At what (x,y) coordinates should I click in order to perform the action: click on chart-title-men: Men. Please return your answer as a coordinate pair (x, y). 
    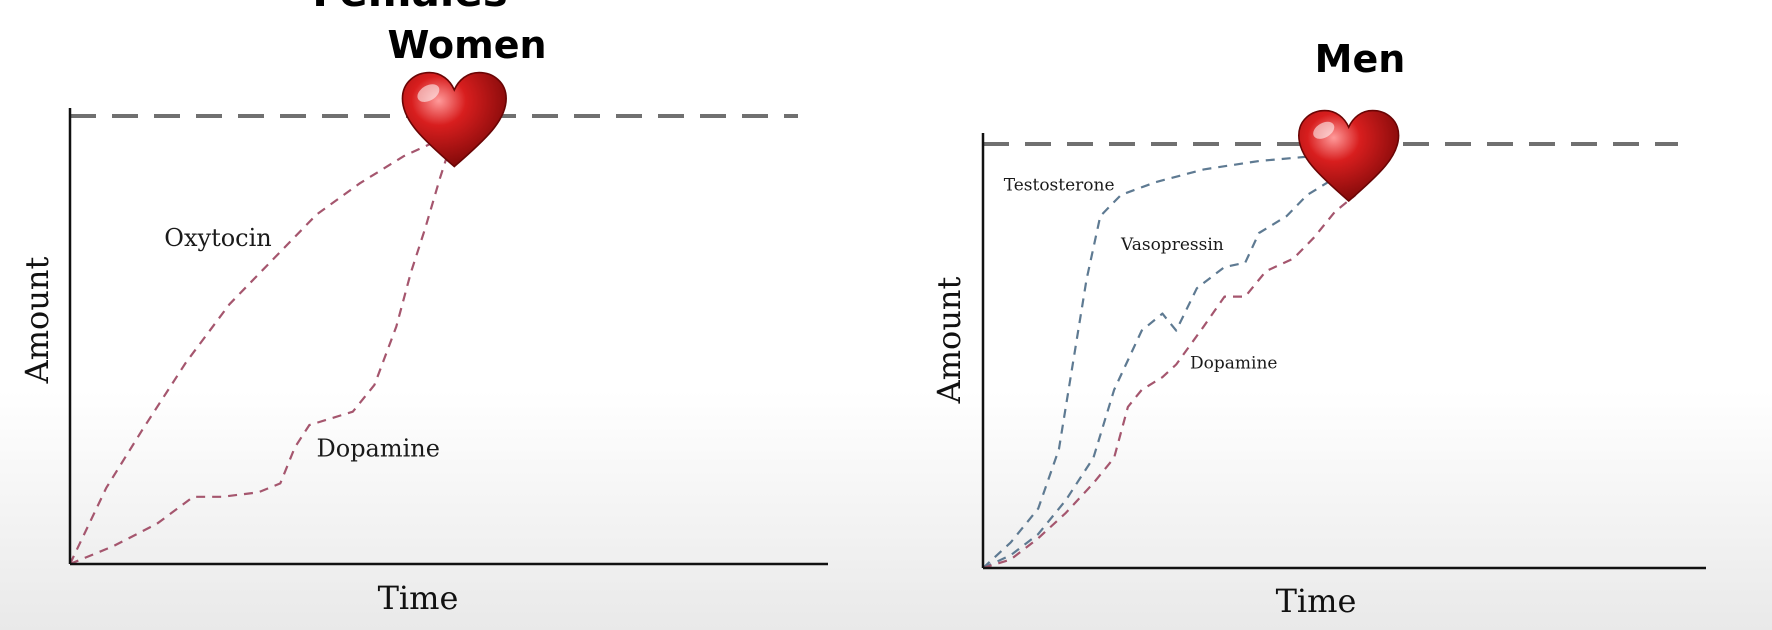
    Looking at the image, I should click on (1360, 59).